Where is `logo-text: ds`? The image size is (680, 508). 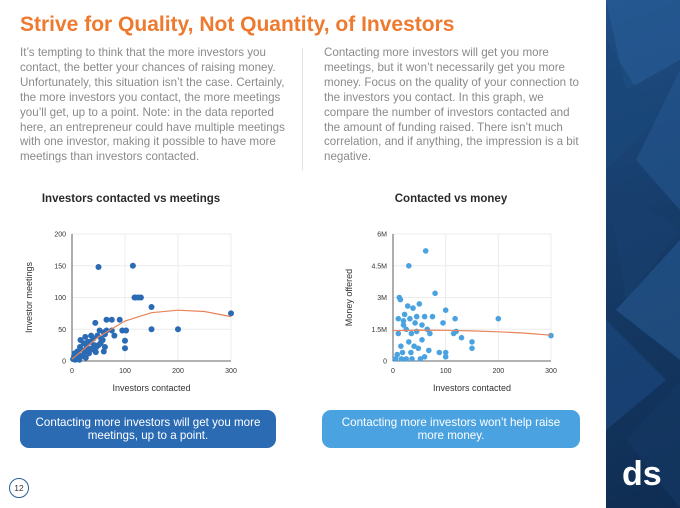 logo-text: ds is located at coordinates (642, 473).